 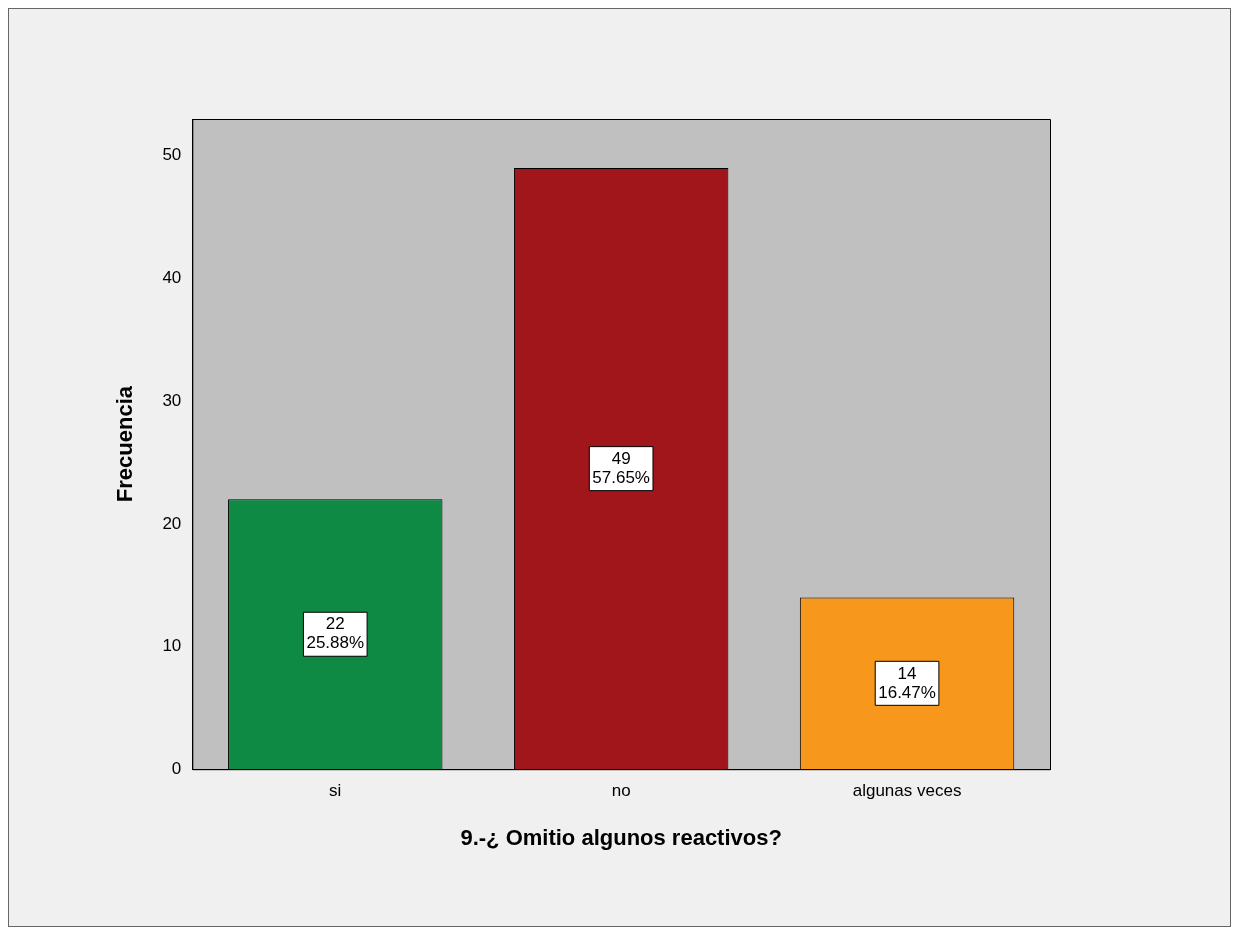 What do you see at coordinates (172, 400) in the screenshot?
I see `y-tick-label: 30` at bounding box center [172, 400].